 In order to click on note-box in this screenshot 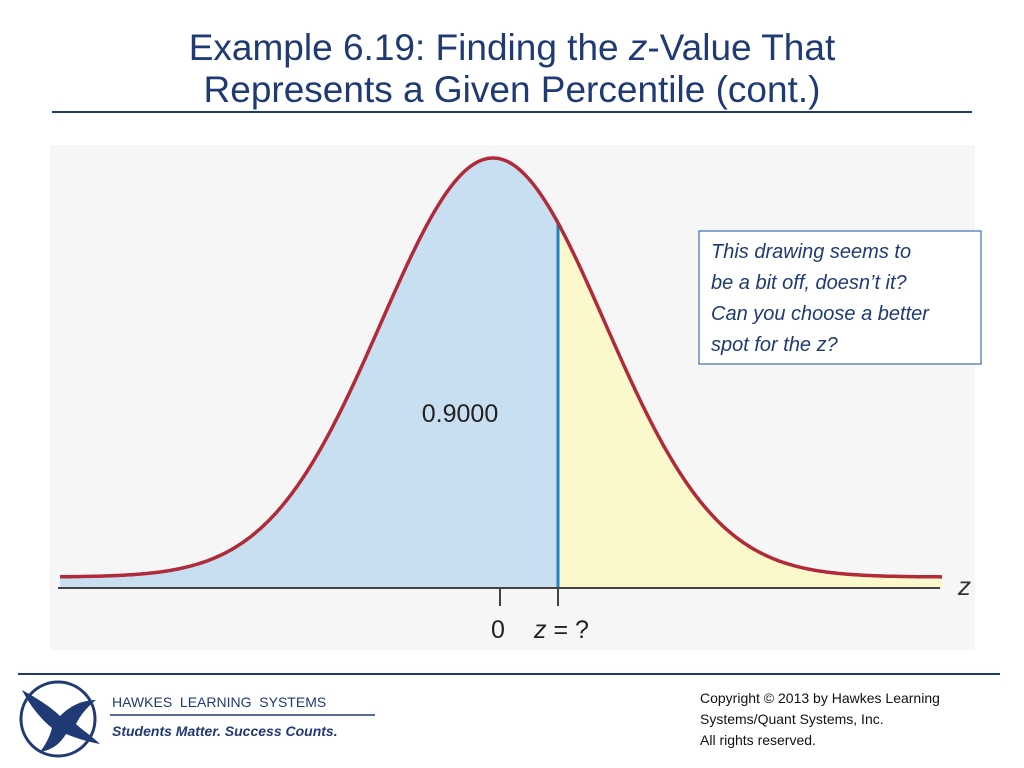, I will do `click(840, 297)`.